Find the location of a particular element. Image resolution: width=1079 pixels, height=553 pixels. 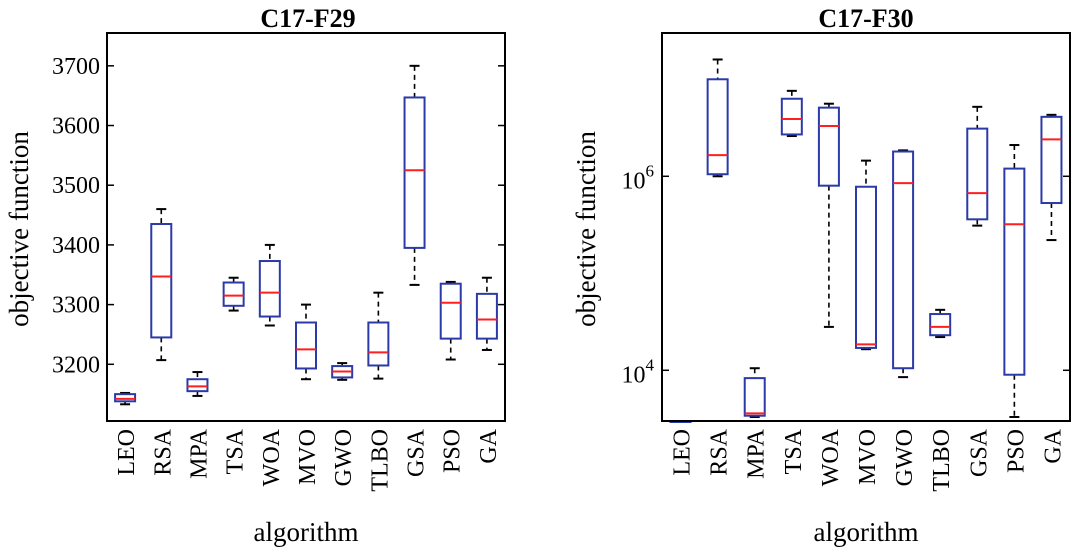

y-tick-label: 3600 is located at coordinates (76, 127).